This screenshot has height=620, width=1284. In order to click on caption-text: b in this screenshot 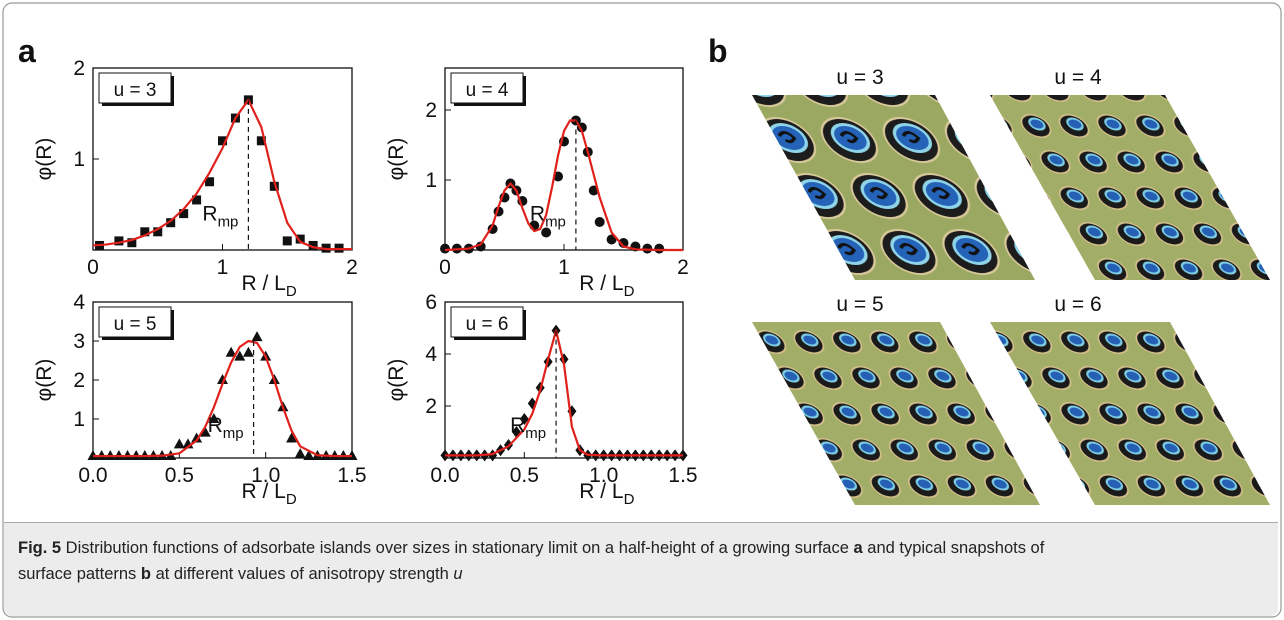, I will do `click(145, 574)`.